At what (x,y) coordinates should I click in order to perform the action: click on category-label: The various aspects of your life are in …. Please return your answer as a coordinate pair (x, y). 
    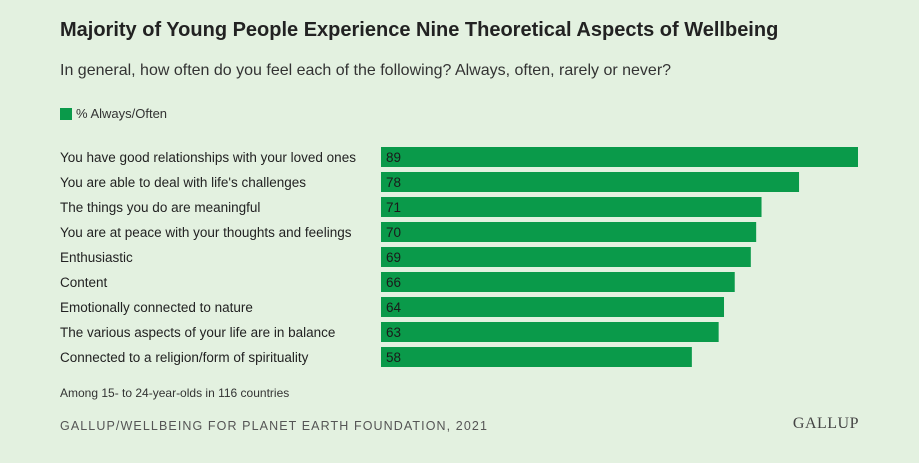
    Looking at the image, I should click on (197, 332).